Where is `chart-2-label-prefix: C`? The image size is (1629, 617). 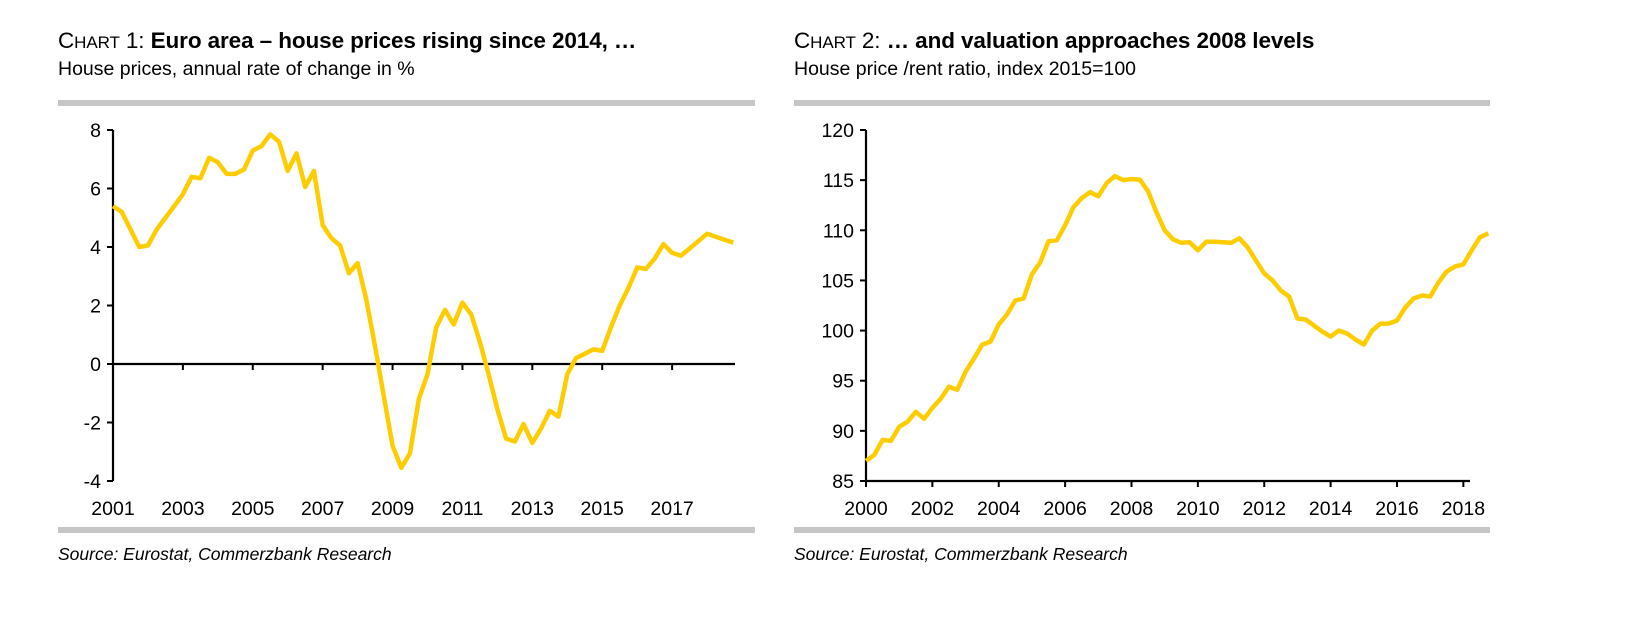 chart-2-label-prefix: C is located at coordinates (802, 40).